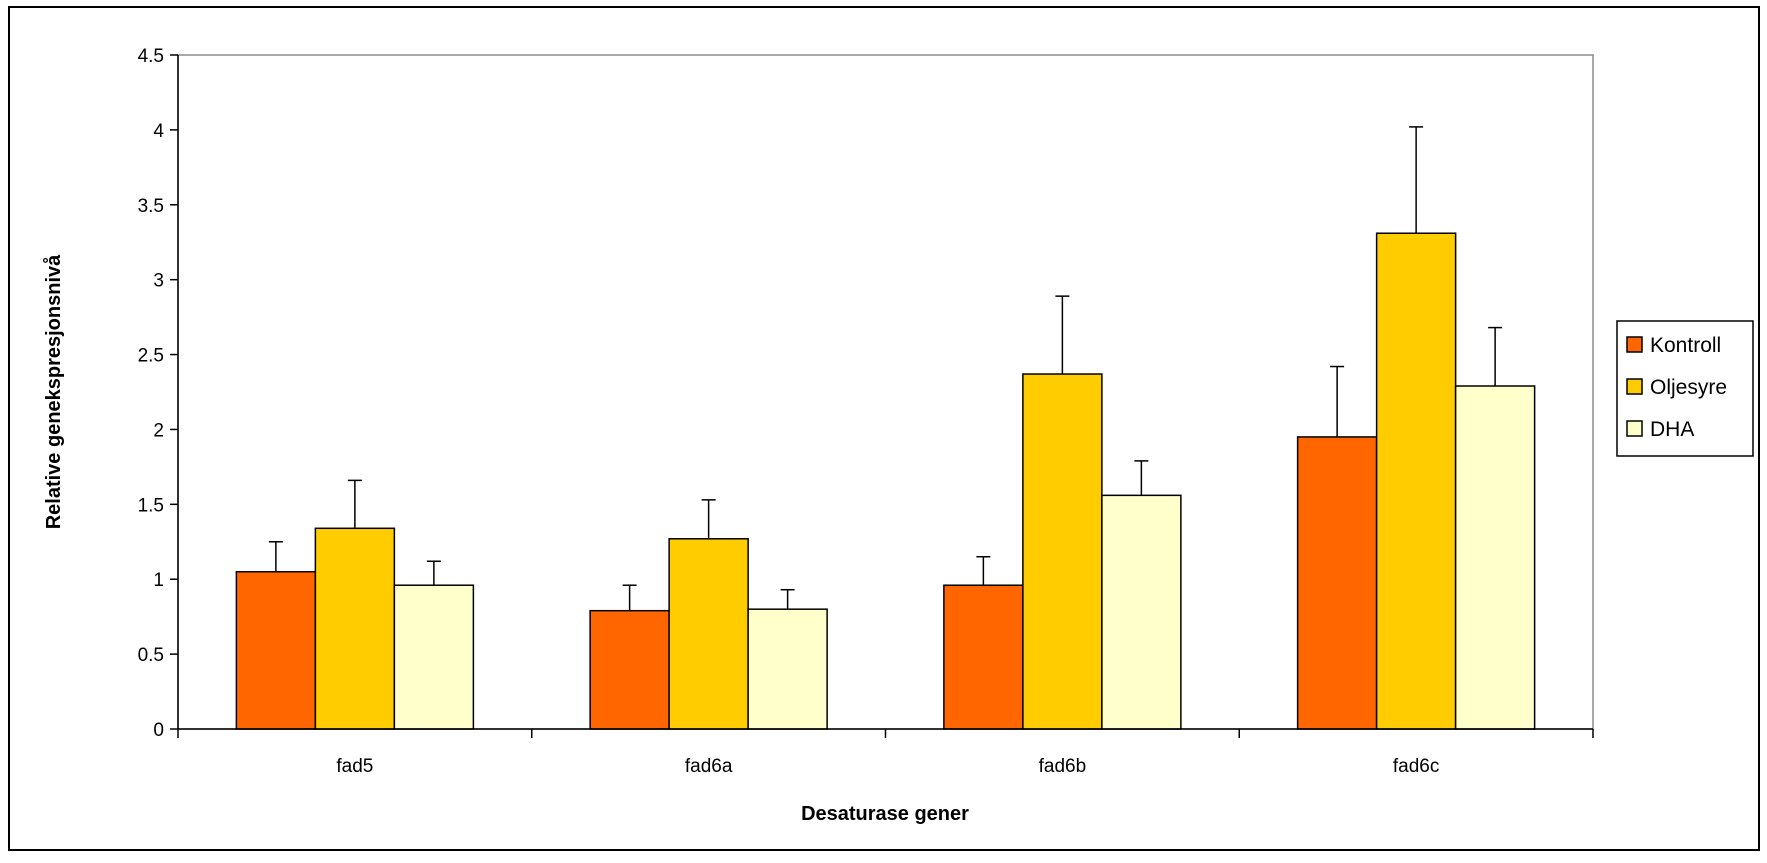  Describe the element at coordinates (629, 669) in the screenshot. I see `bar-kontroll-fad6a` at that location.